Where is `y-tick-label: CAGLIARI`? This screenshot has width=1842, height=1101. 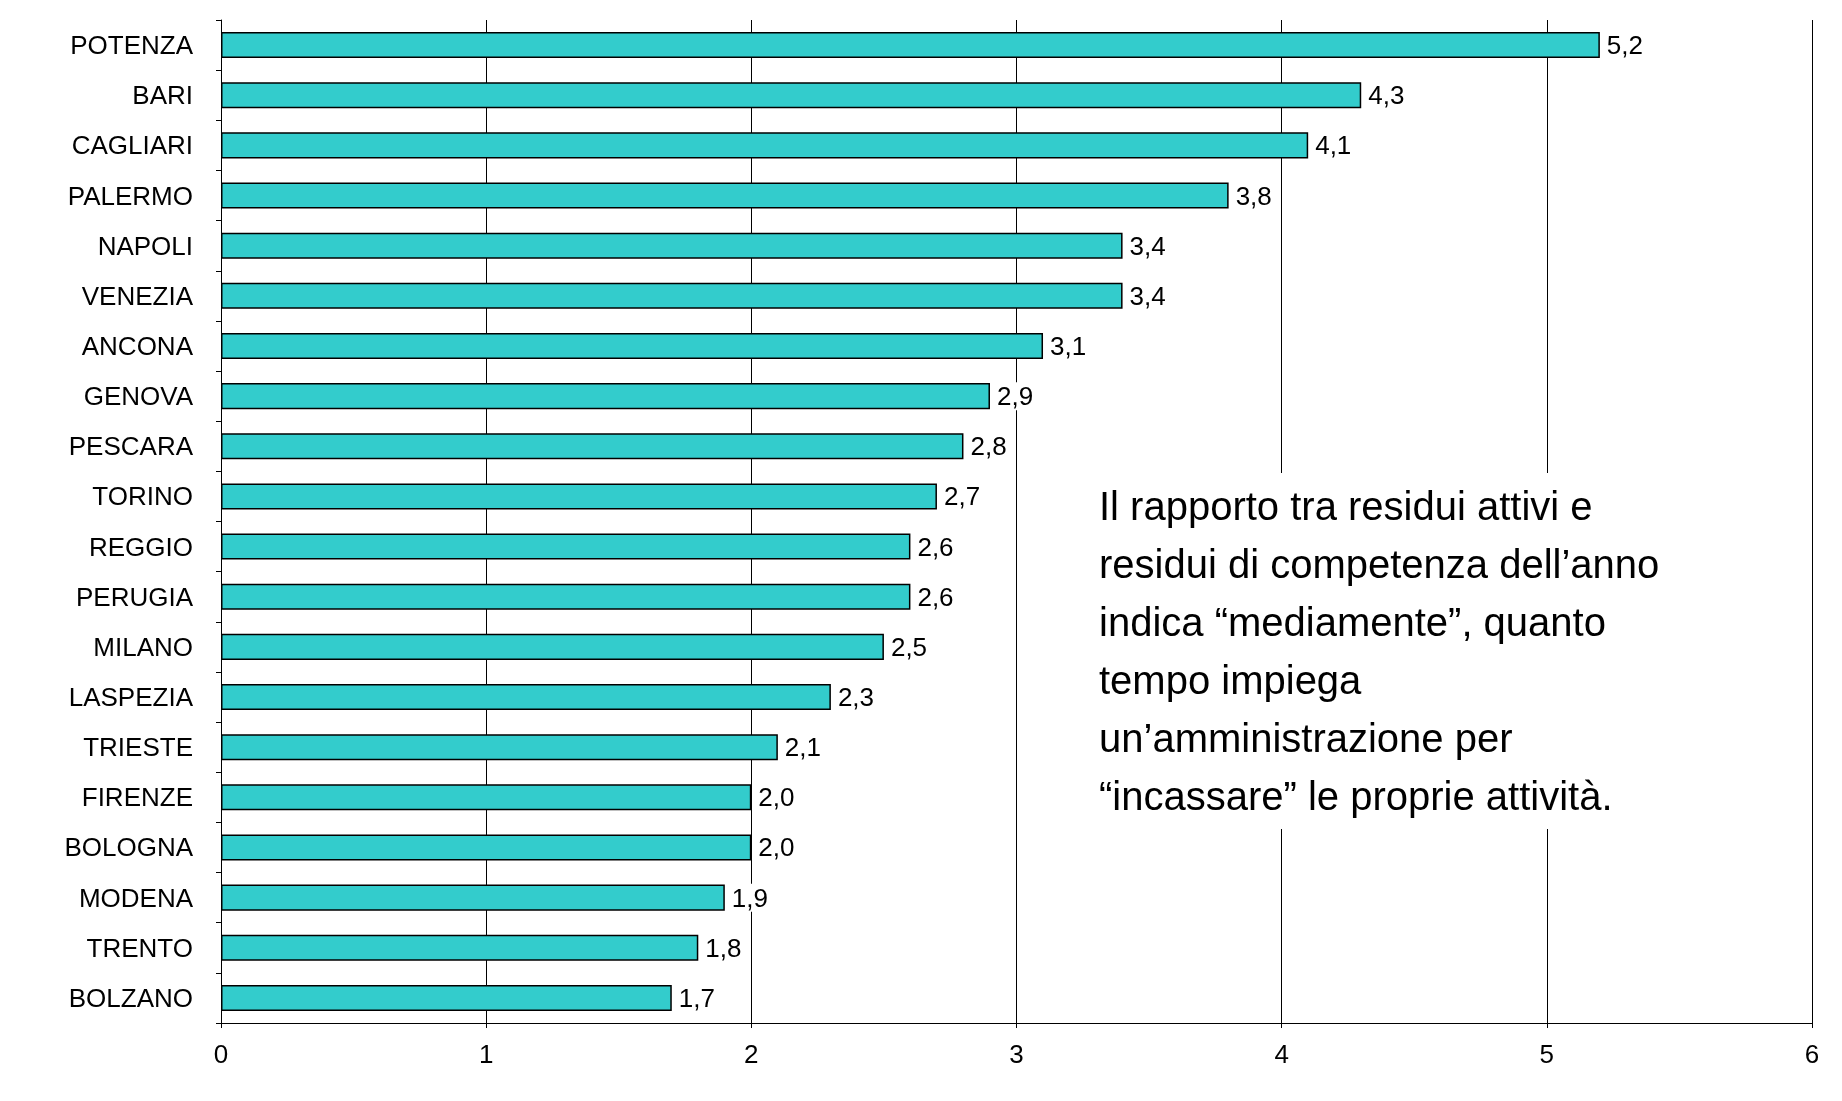 y-tick-label: CAGLIARI is located at coordinates (132, 145).